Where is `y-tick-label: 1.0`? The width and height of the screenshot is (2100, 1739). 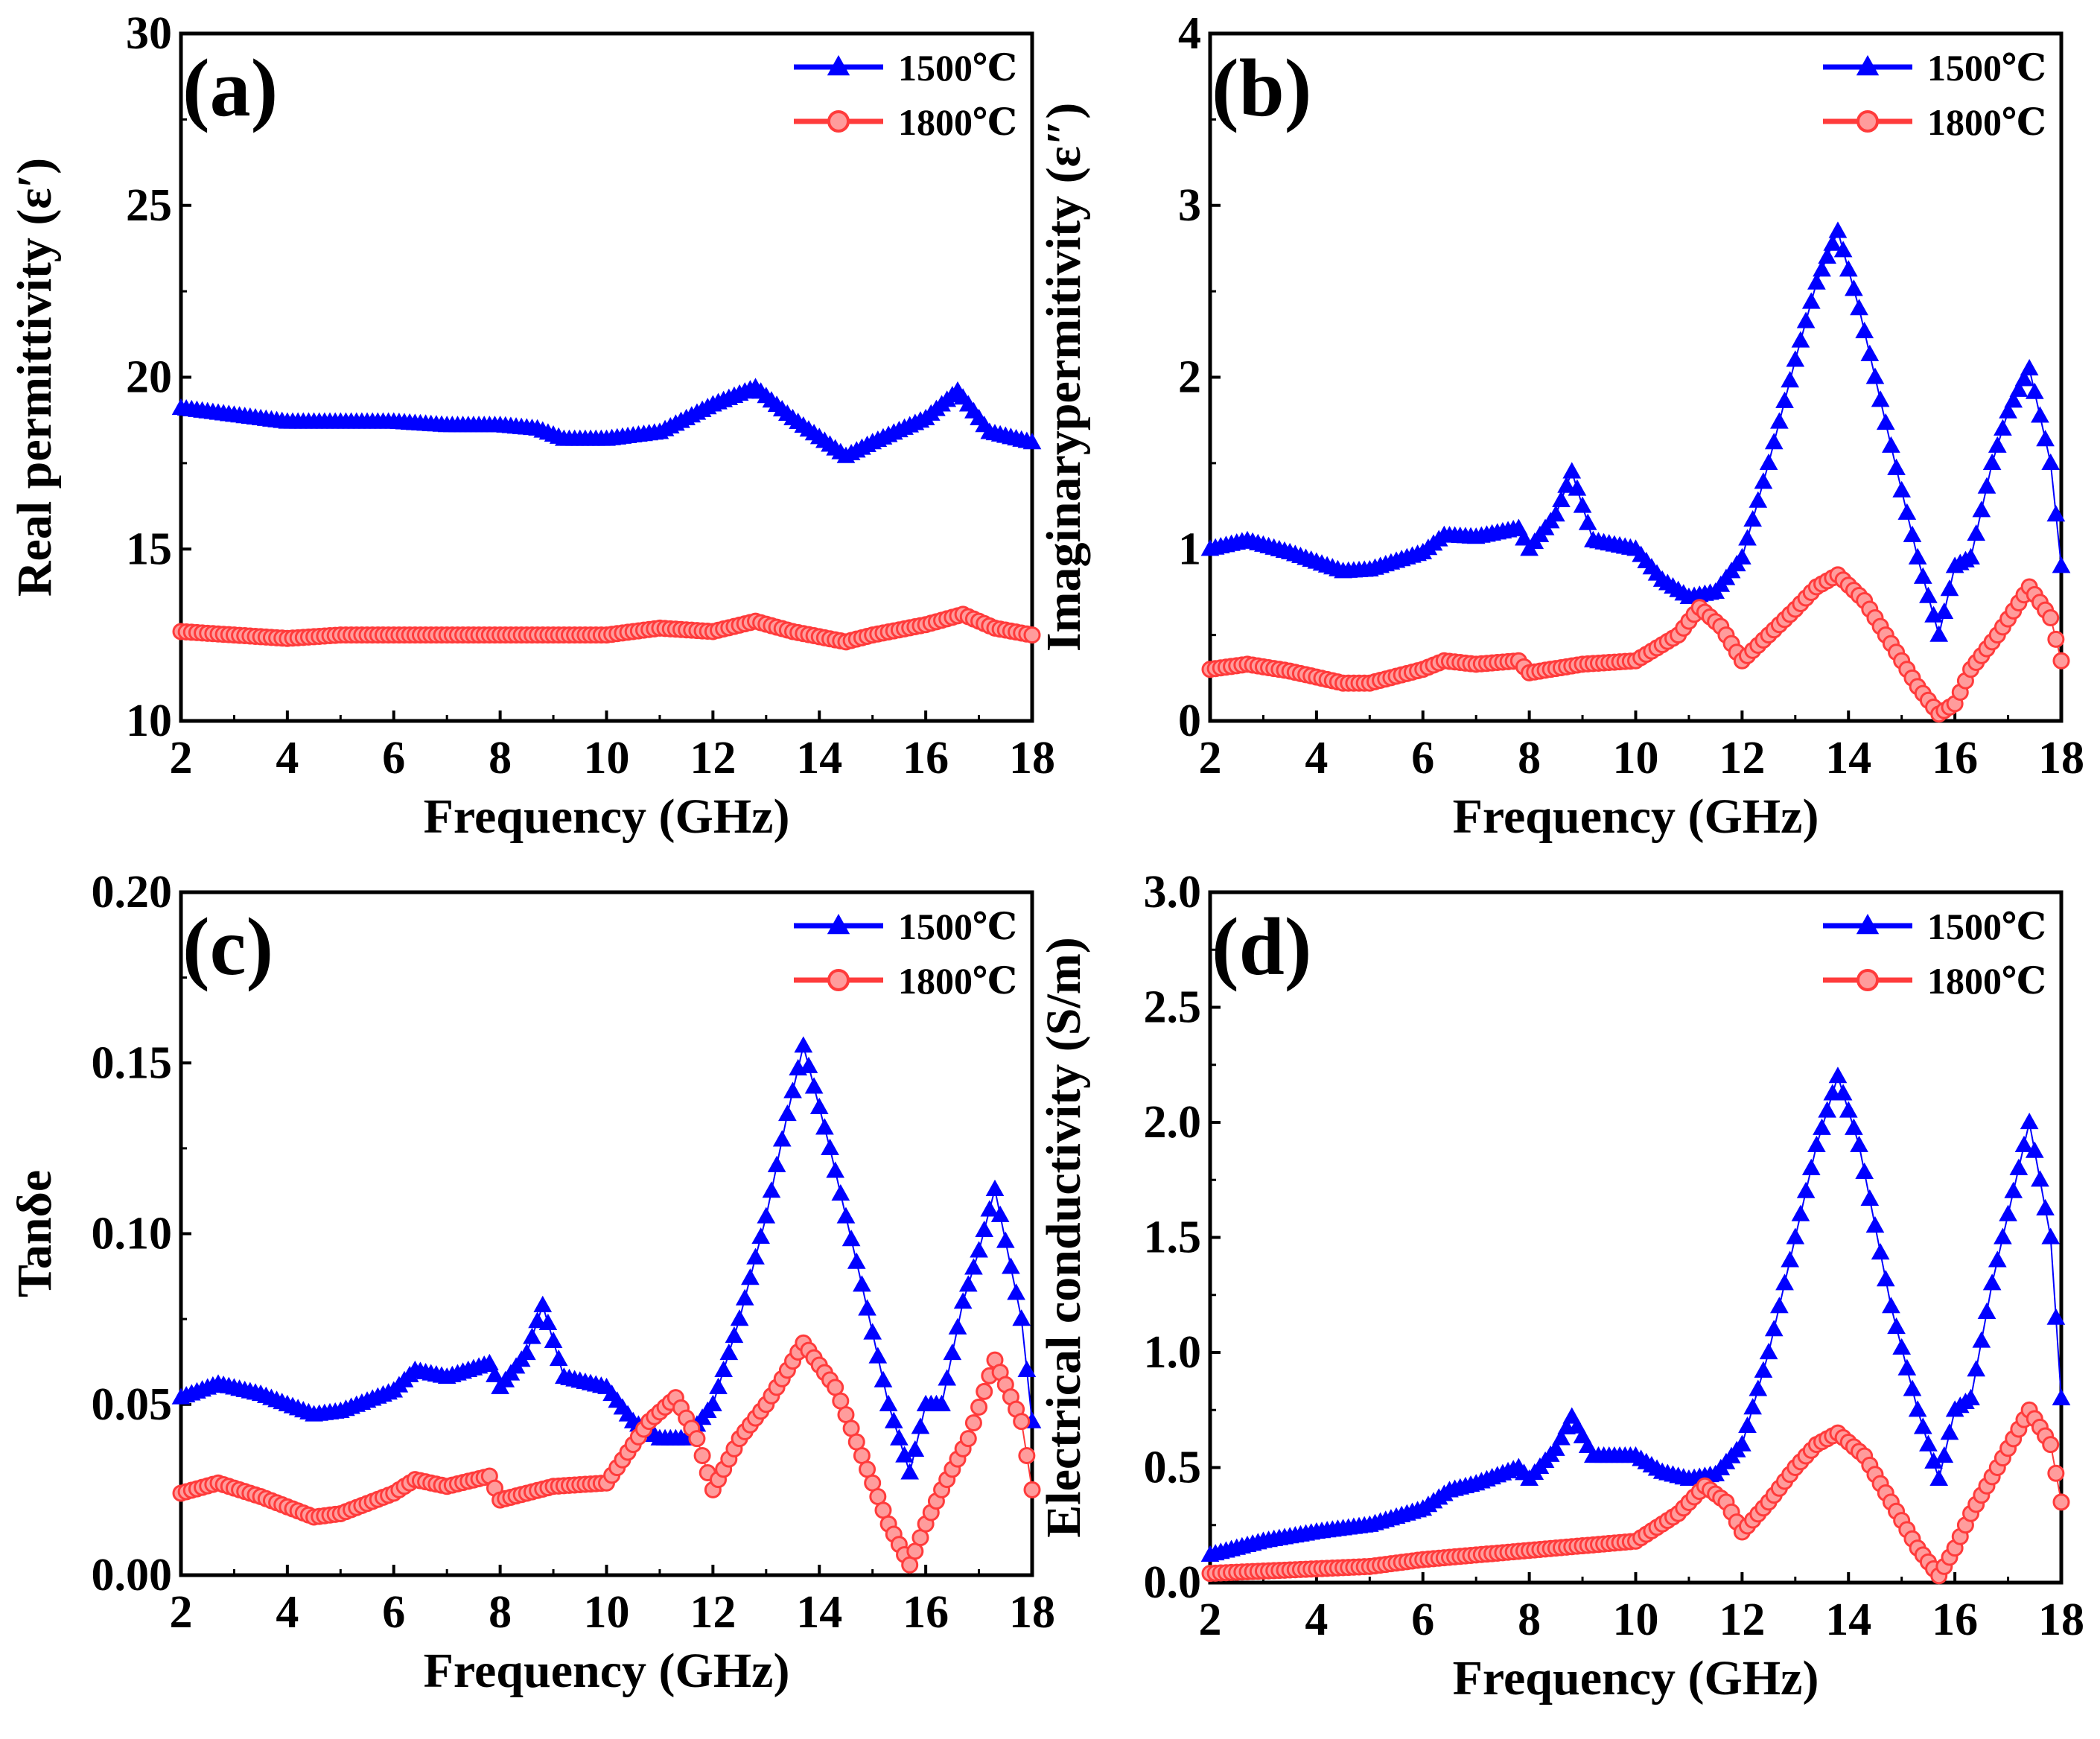
y-tick-label: 1.0 is located at coordinates (1173, 1352).